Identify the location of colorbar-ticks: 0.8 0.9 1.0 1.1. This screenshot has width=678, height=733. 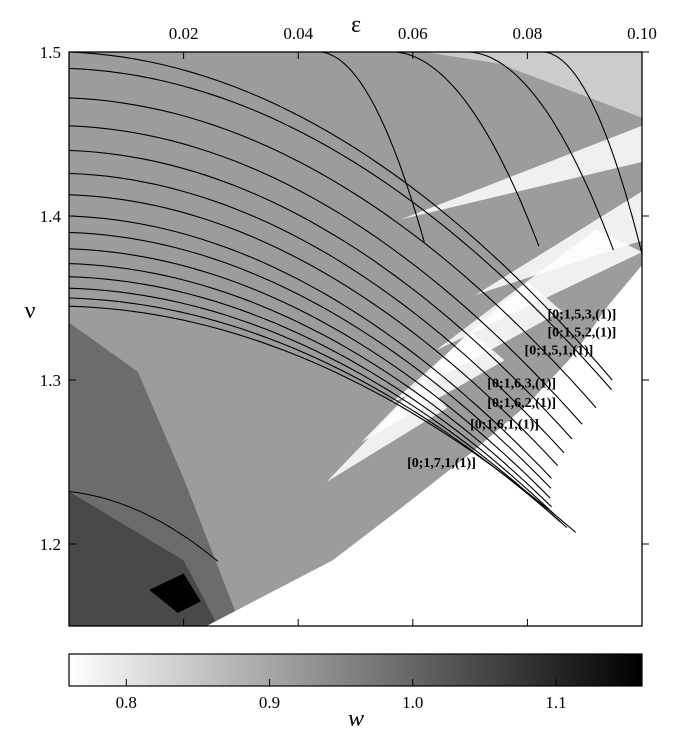
(341, 695).